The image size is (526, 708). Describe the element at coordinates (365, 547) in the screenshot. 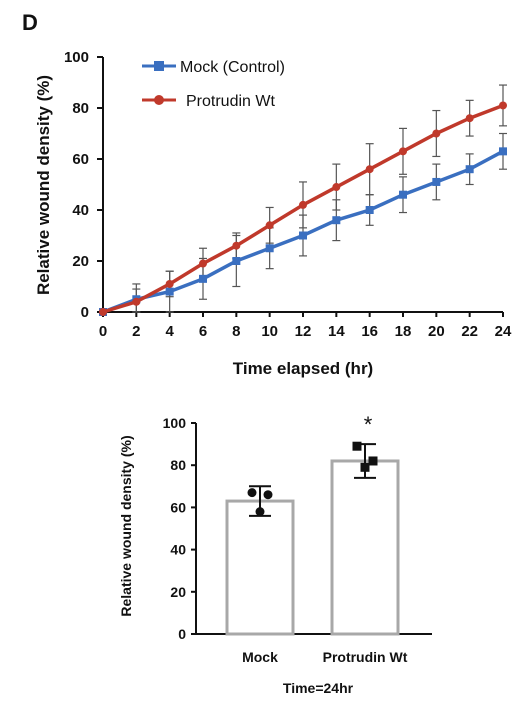

I see `bar-protrudin` at that location.